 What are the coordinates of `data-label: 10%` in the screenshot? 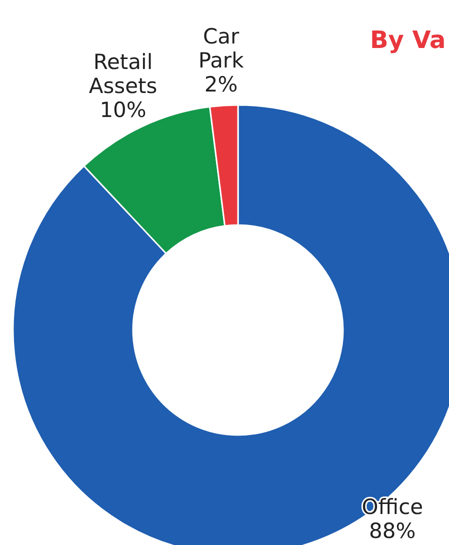 It's located at (123, 110).